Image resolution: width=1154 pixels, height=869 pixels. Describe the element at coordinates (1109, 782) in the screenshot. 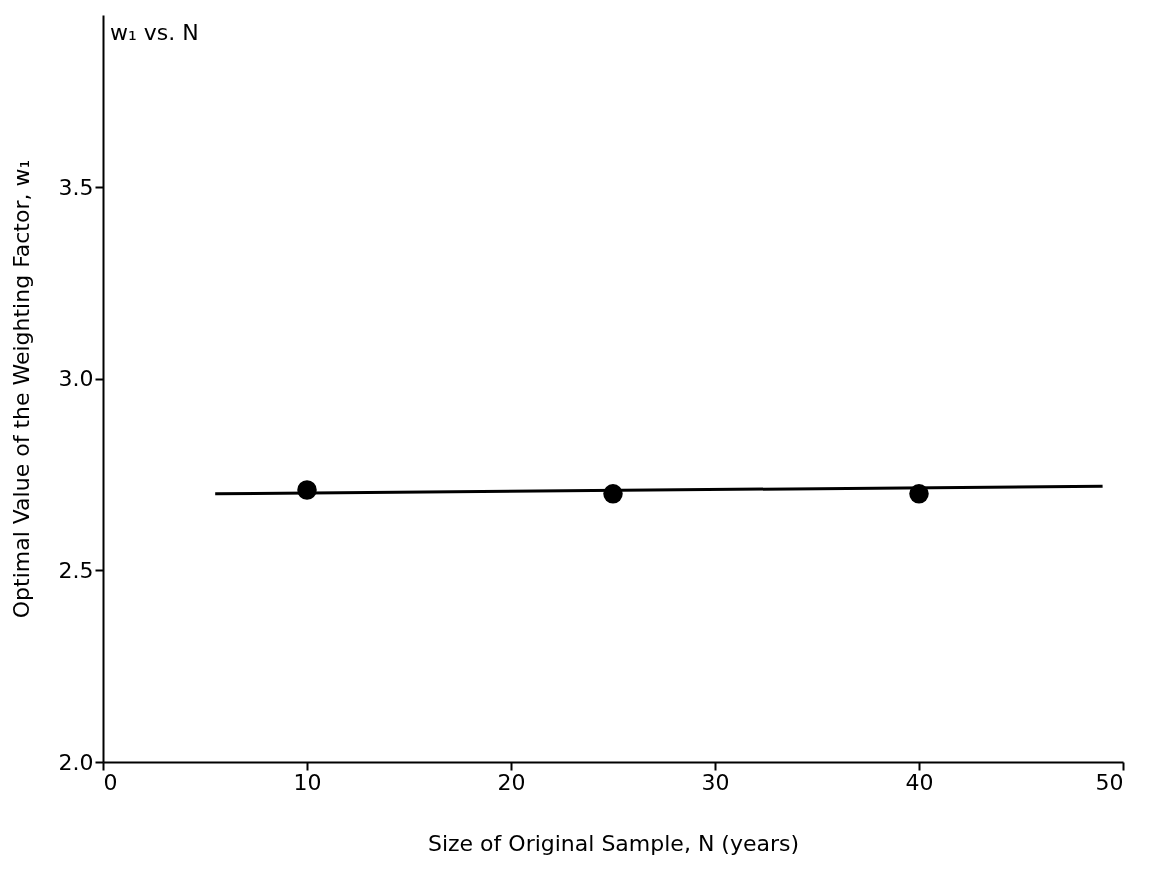

I see `x-tick-label: 50` at that location.